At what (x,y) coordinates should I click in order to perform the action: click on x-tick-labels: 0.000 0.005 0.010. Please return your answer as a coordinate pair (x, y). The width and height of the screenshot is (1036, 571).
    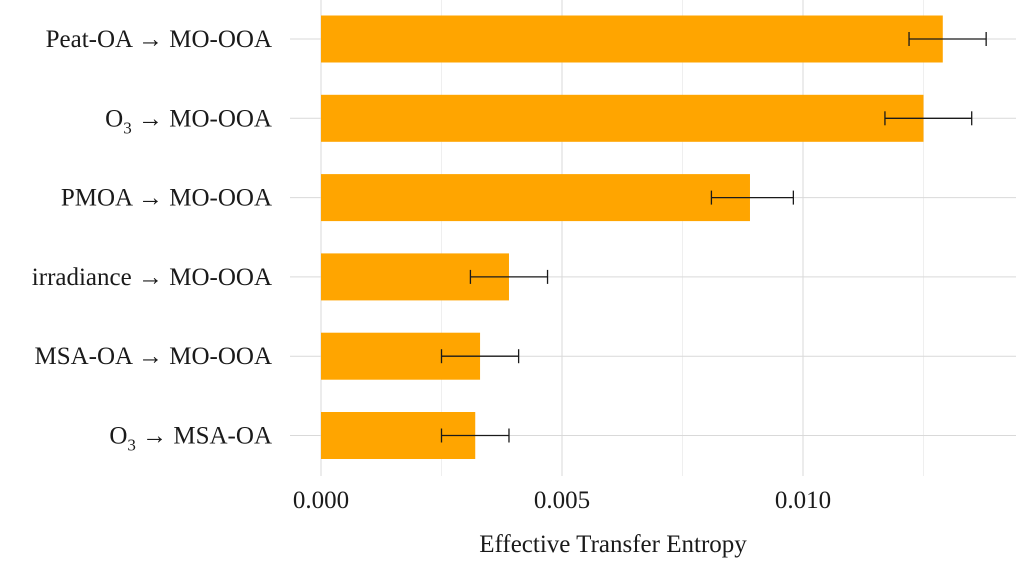
    Looking at the image, I should click on (562, 500).